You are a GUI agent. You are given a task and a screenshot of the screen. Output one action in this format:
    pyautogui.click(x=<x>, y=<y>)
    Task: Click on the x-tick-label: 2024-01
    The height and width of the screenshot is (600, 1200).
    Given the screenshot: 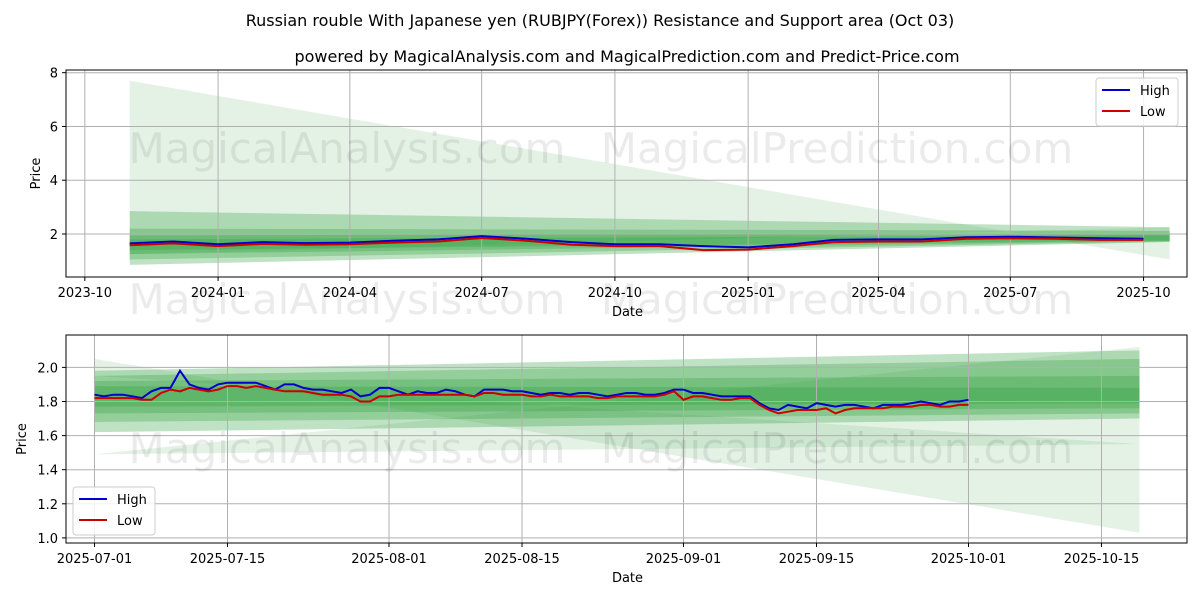 What is the action you would take?
    pyautogui.click(x=218, y=293)
    